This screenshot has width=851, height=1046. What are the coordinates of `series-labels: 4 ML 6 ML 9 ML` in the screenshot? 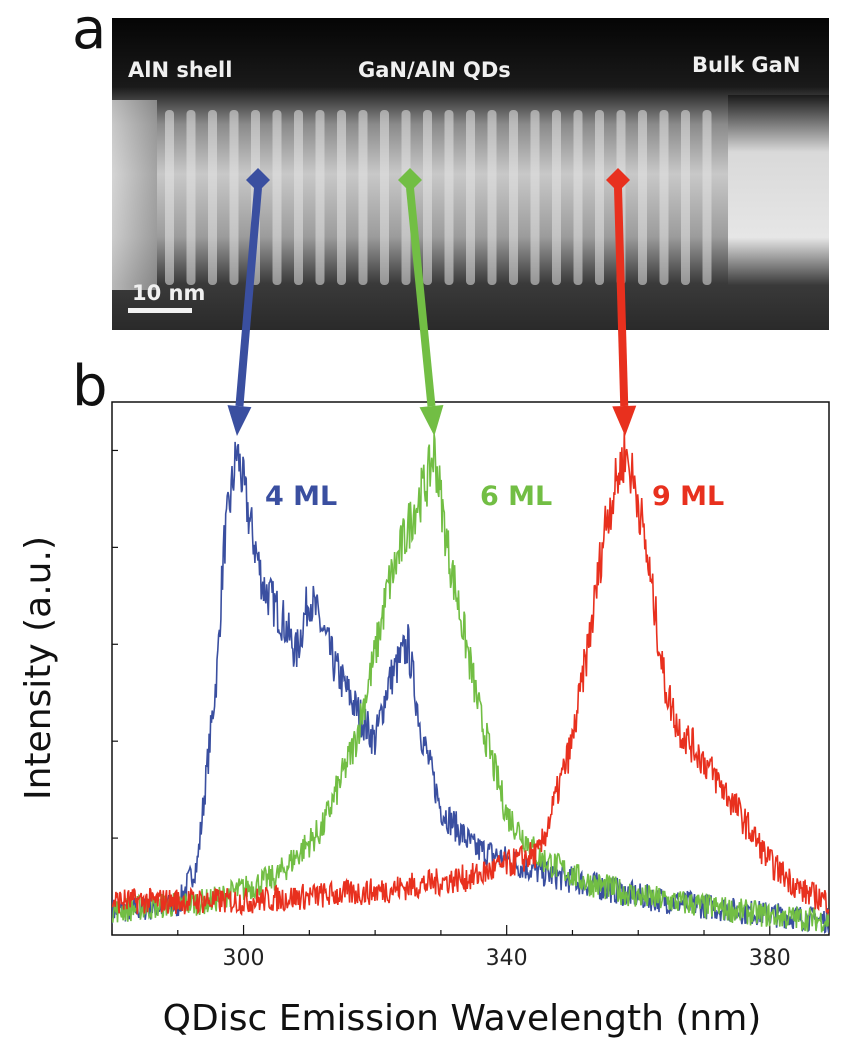 It's located at (494, 496).